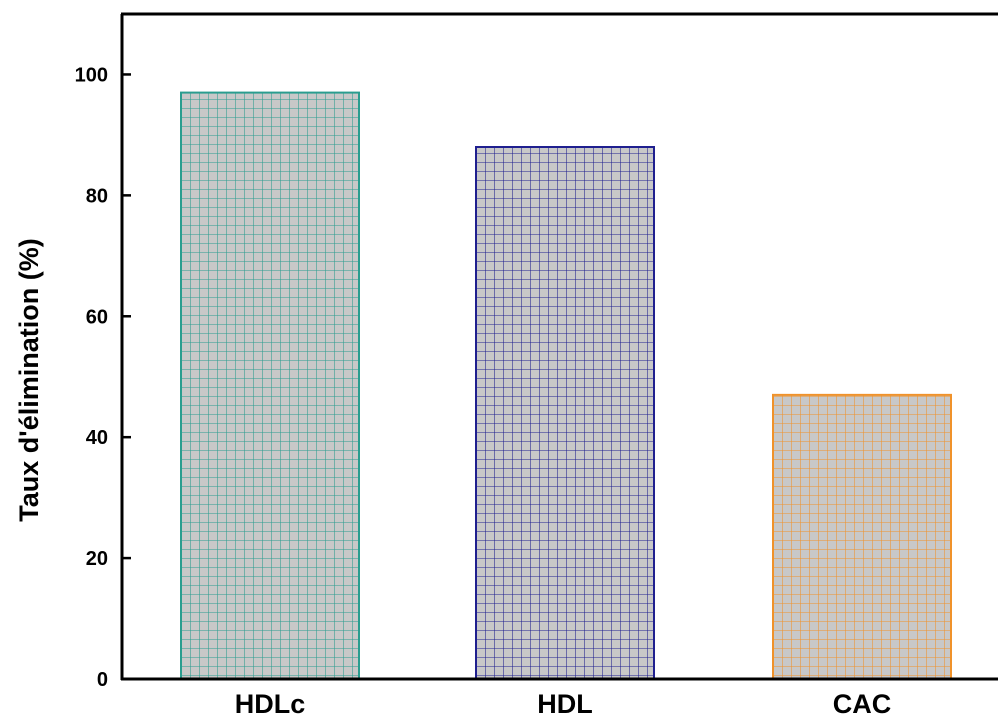  Describe the element at coordinates (862, 704) in the screenshot. I see `x-tick-label-cac: CAC` at that location.